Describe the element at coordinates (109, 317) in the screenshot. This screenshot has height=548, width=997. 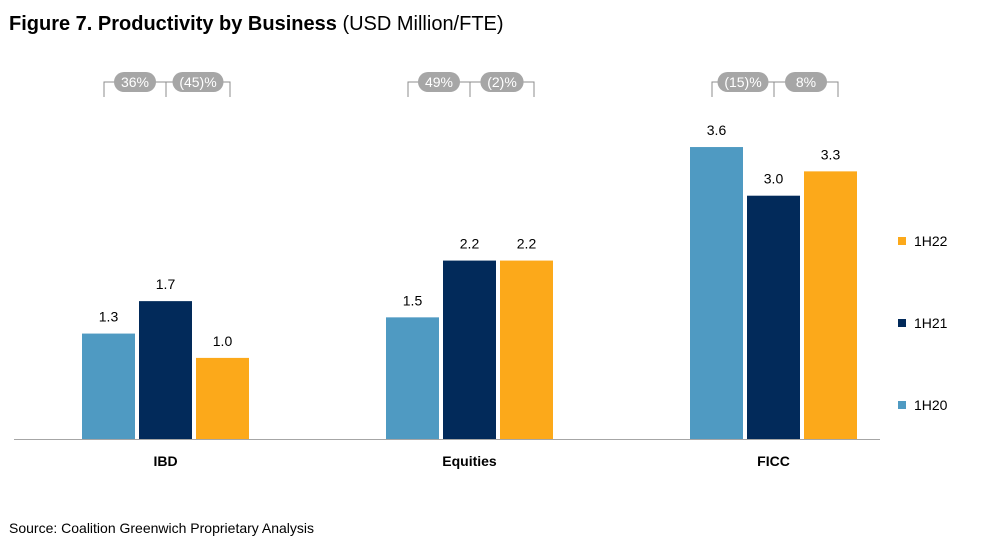
I see `data-label: 1.3` at that location.